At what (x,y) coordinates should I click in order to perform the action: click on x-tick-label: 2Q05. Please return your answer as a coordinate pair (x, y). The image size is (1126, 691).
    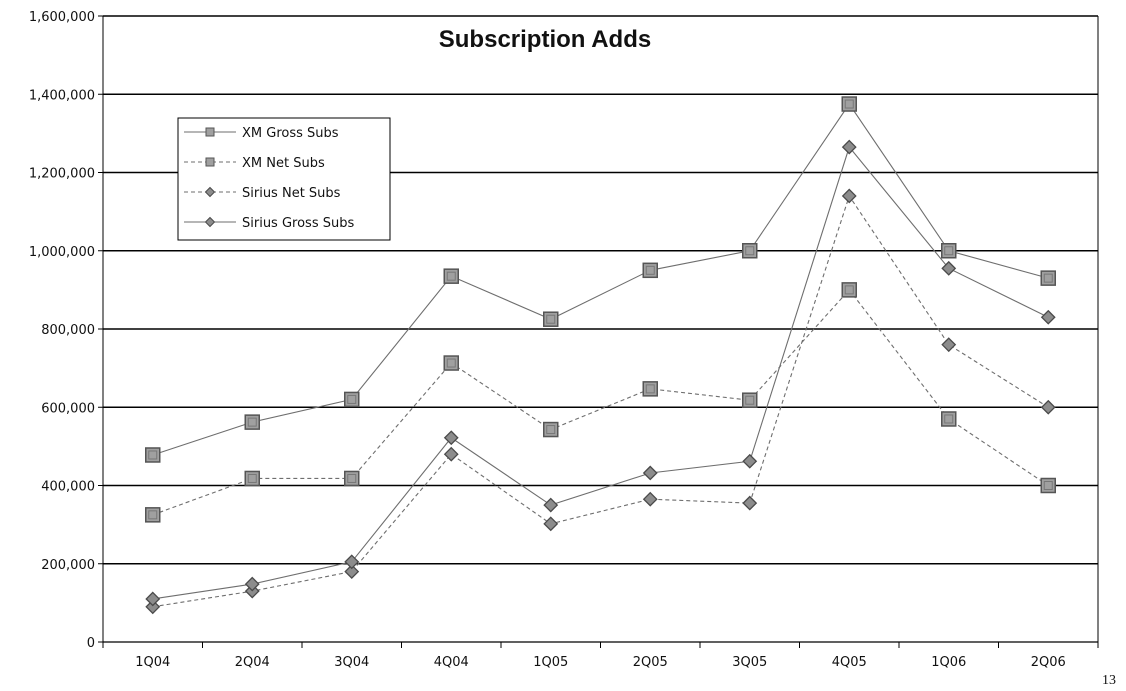
    Looking at the image, I should click on (650, 662).